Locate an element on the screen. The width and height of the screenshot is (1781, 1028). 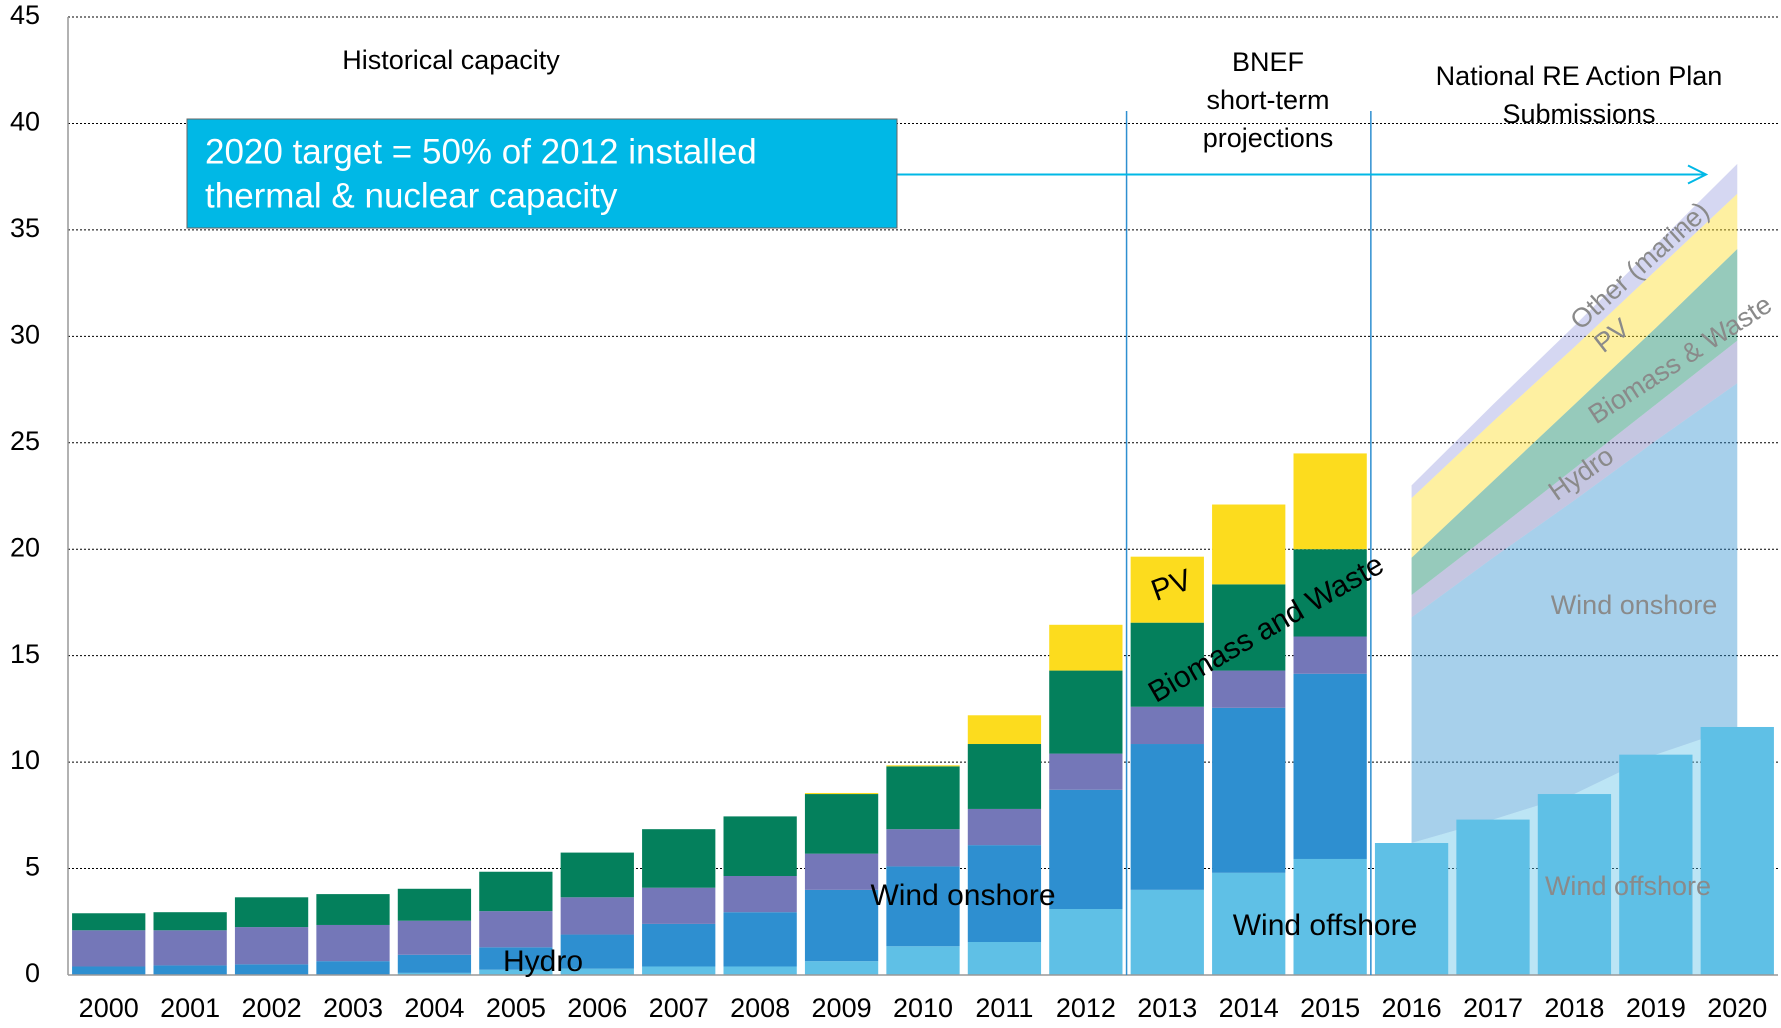
x-tick-label: 2009 is located at coordinates (842, 1008).